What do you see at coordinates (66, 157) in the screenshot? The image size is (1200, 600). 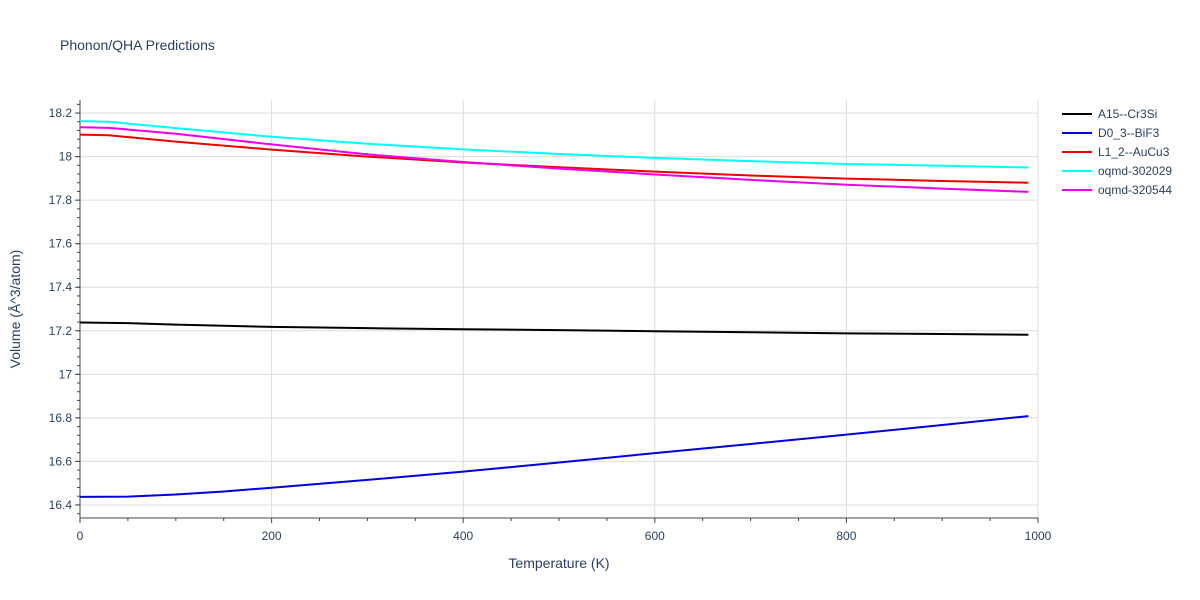 I see `y-tick-label: 18` at bounding box center [66, 157].